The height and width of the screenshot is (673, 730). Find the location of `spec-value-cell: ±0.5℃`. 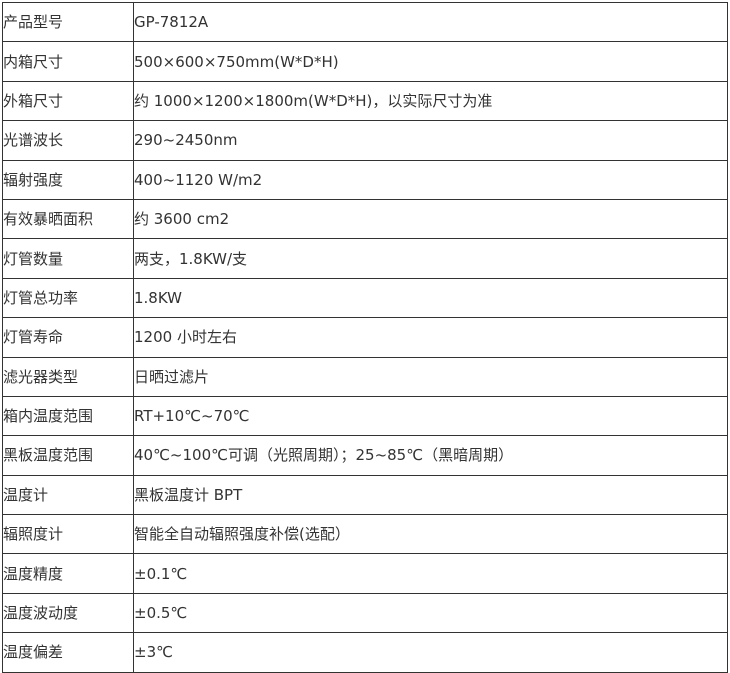

spec-value-cell: ±0.5℃ is located at coordinates (430, 613).